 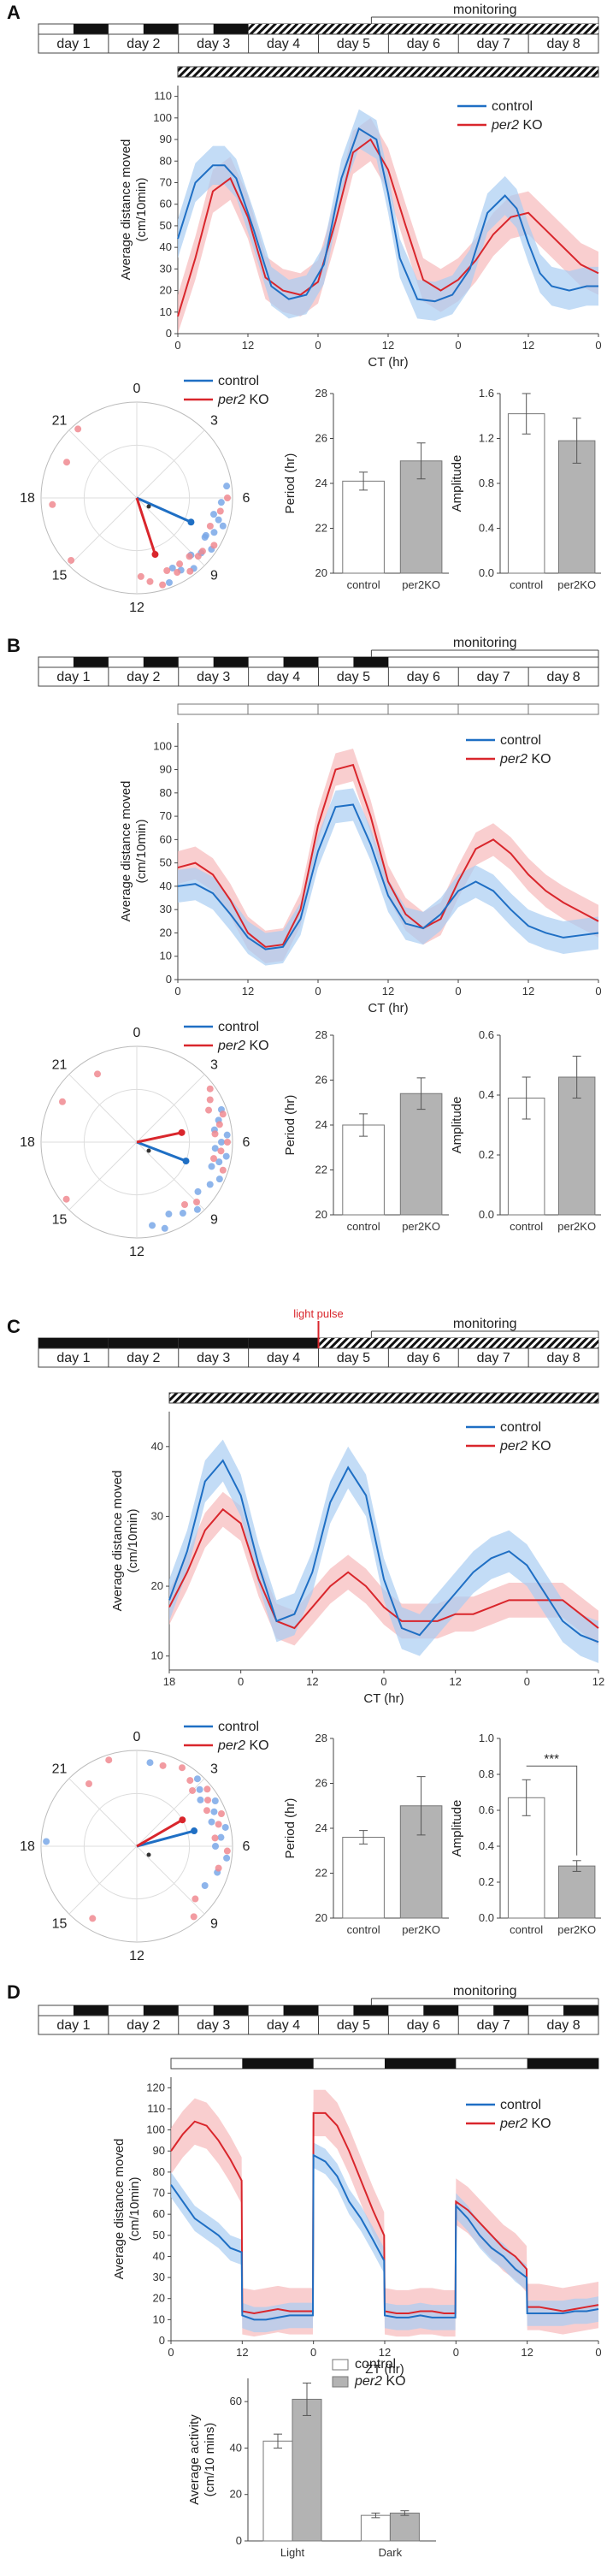 I want to click on y-tick-label: 26, so click(x=321, y=438).